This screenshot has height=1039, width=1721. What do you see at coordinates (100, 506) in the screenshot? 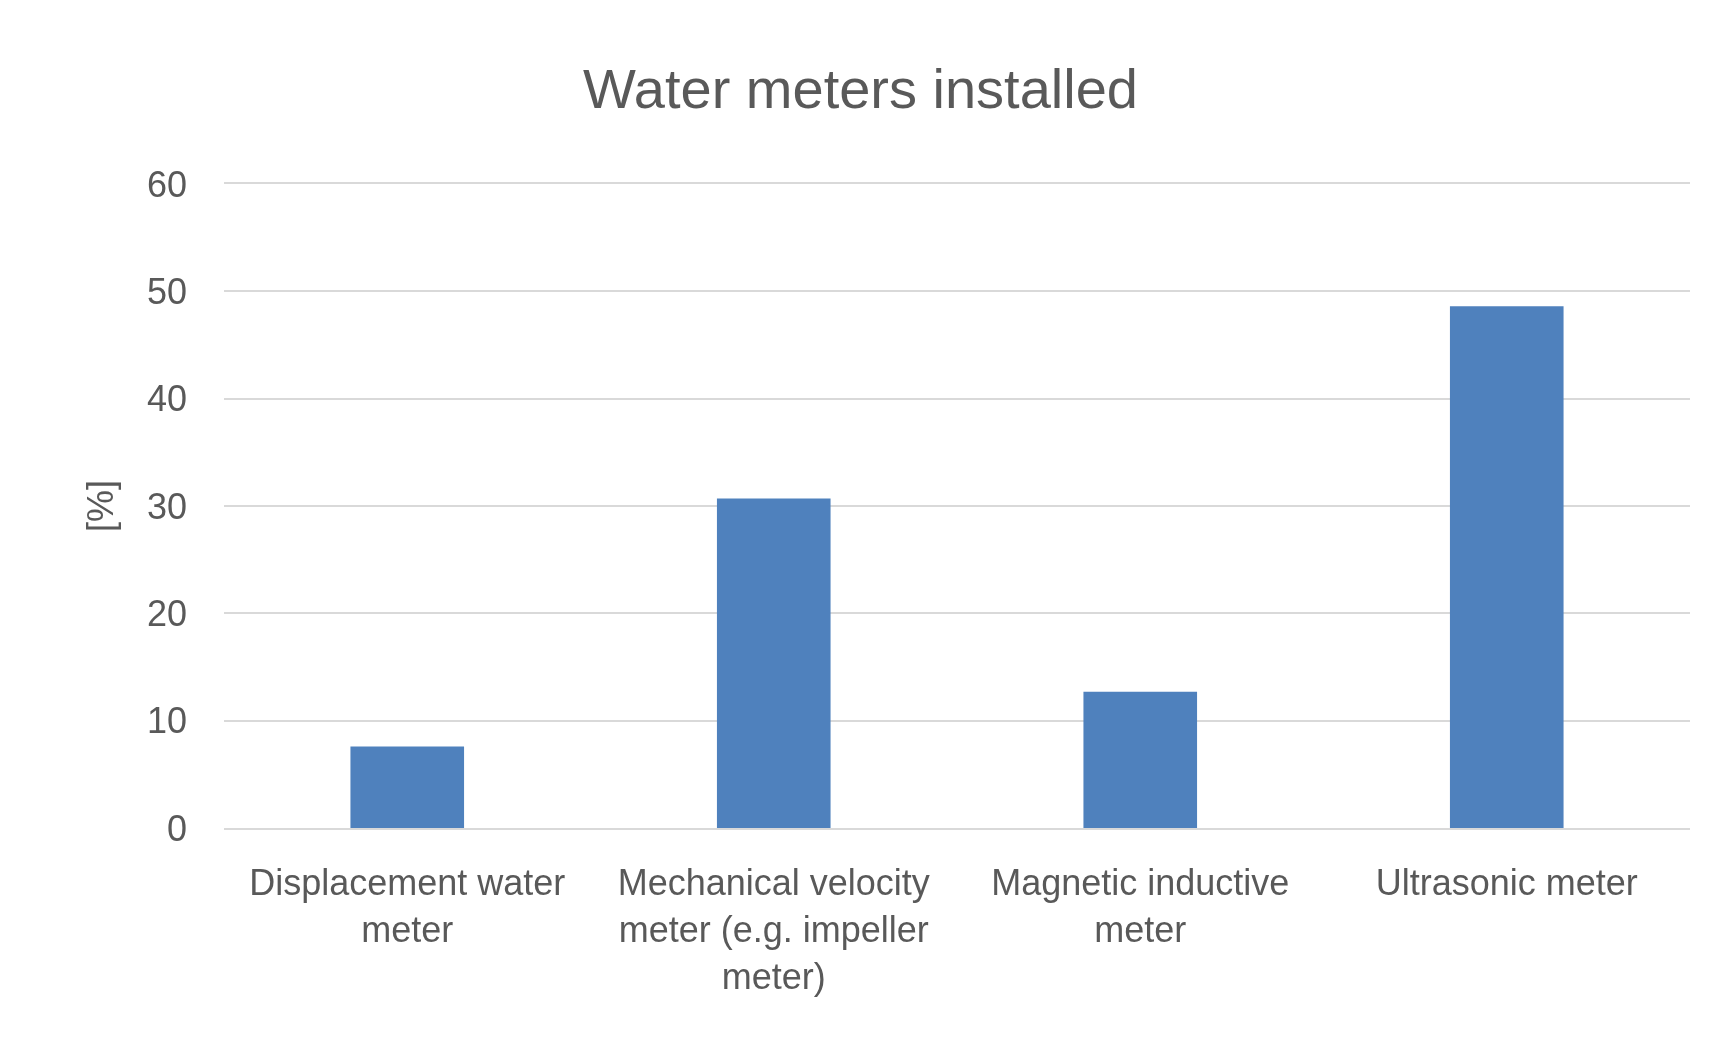
I see `y-axis-title: [%]` at bounding box center [100, 506].